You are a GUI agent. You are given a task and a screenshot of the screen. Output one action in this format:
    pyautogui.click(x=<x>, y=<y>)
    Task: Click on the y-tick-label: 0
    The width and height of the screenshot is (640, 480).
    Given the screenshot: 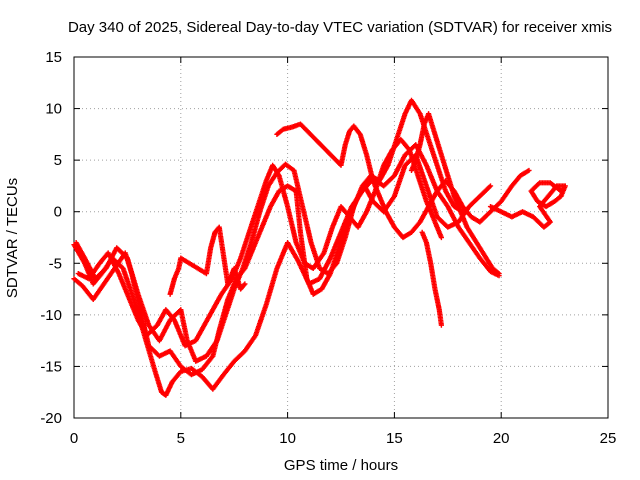 What is the action you would take?
    pyautogui.click(x=58, y=212)
    